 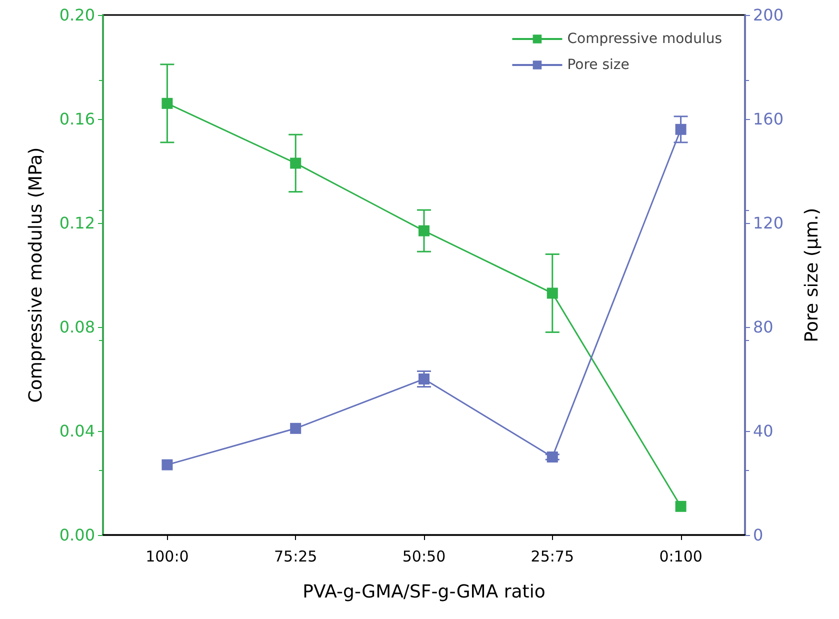 I want to click on y2-tick-label: 200, so click(x=768, y=15).